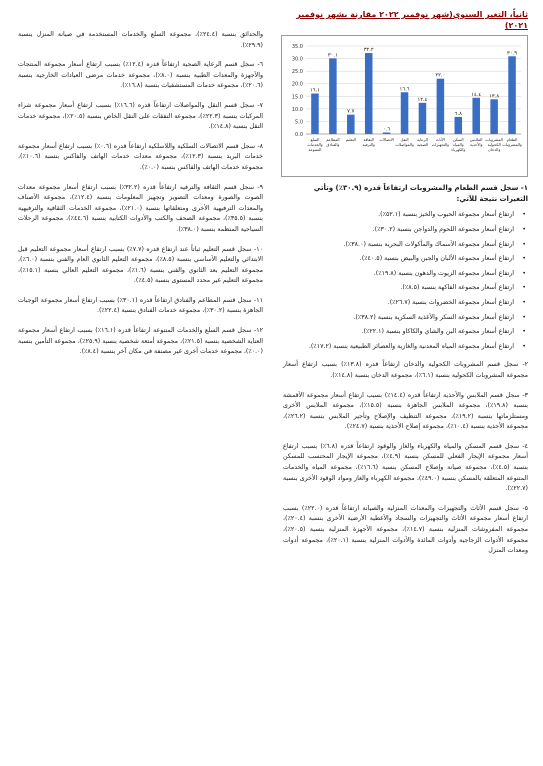 The height and width of the screenshot is (766, 543). I want to click on bar-value-label: ١٦.٦, so click(405, 89).